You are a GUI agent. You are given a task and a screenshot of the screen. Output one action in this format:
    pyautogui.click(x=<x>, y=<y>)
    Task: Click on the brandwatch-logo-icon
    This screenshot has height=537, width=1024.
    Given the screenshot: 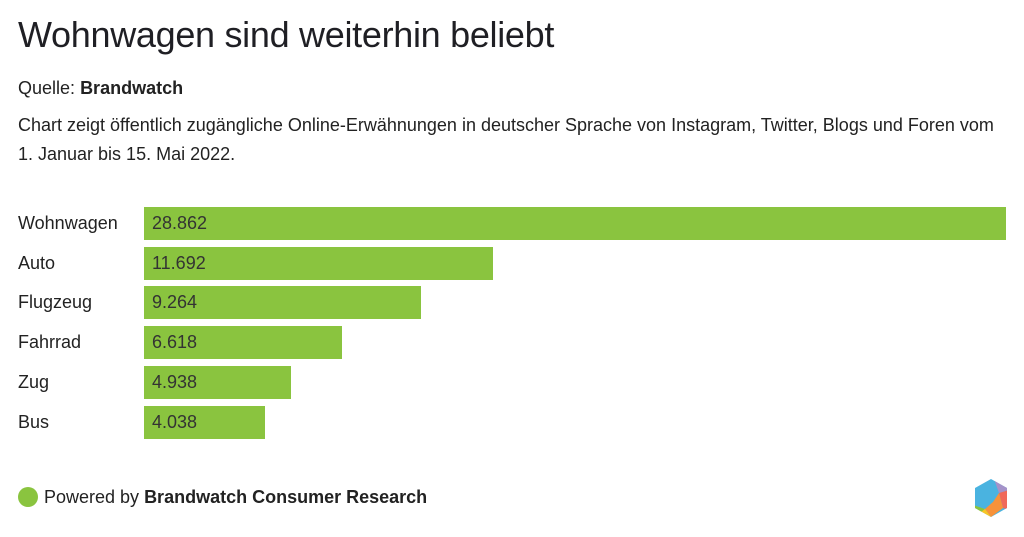 What is the action you would take?
    pyautogui.click(x=991, y=498)
    